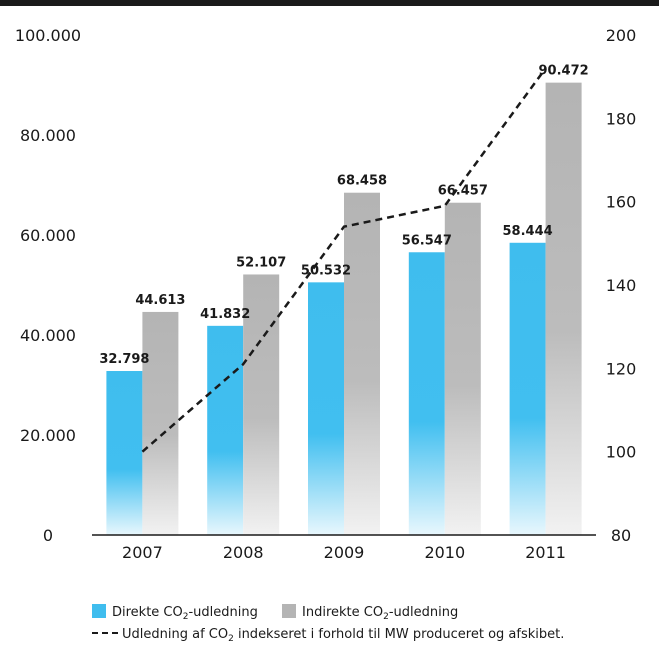 The height and width of the screenshot is (648, 659). Describe the element at coordinates (261, 404) in the screenshot. I see `bar-indirect-2008` at that location.